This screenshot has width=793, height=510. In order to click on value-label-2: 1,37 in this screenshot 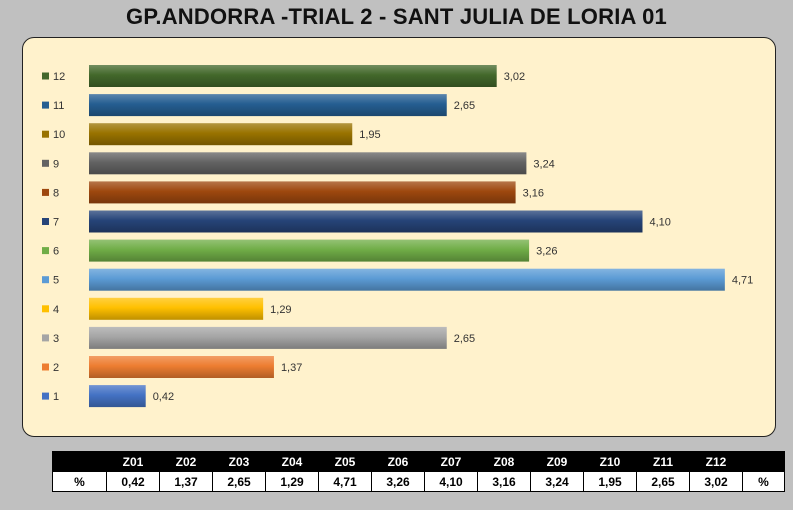, I will do `click(291, 368)`.